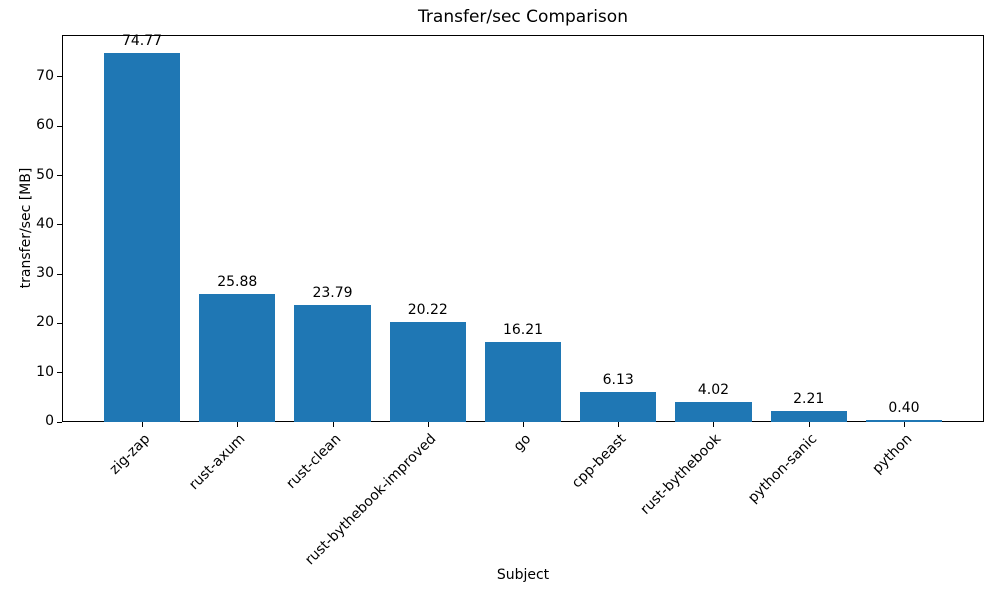 The height and width of the screenshot is (600, 1000). What do you see at coordinates (523, 17) in the screenshot?
I see `chart-title: Transfer/sec Comparison` at bounding box center [523, 17].